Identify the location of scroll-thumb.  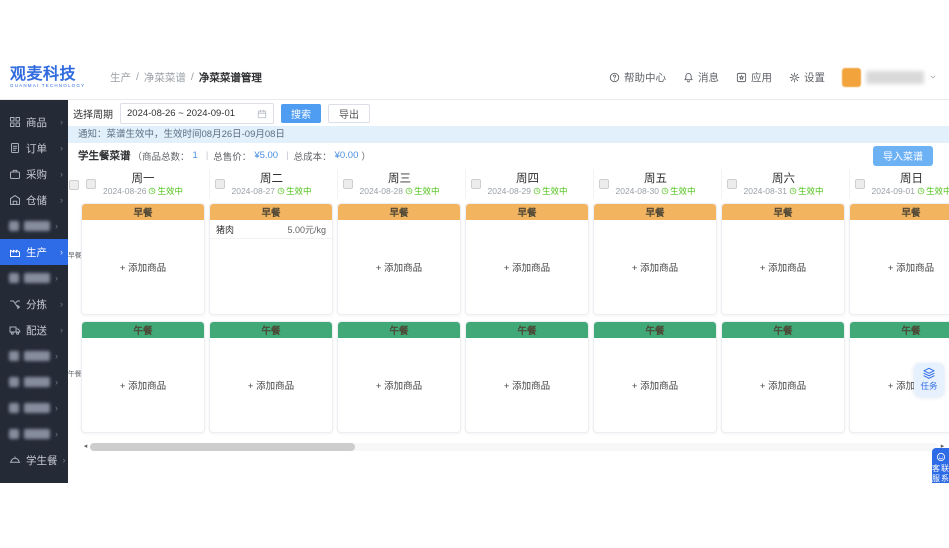
(222, 447).